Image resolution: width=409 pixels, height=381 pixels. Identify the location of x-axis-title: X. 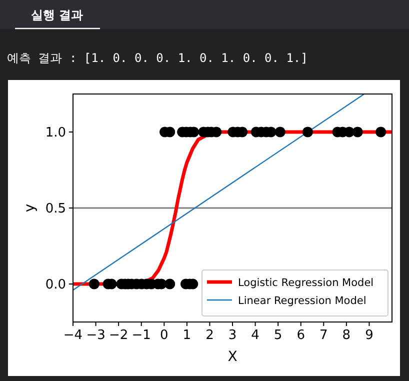
(233, 357).